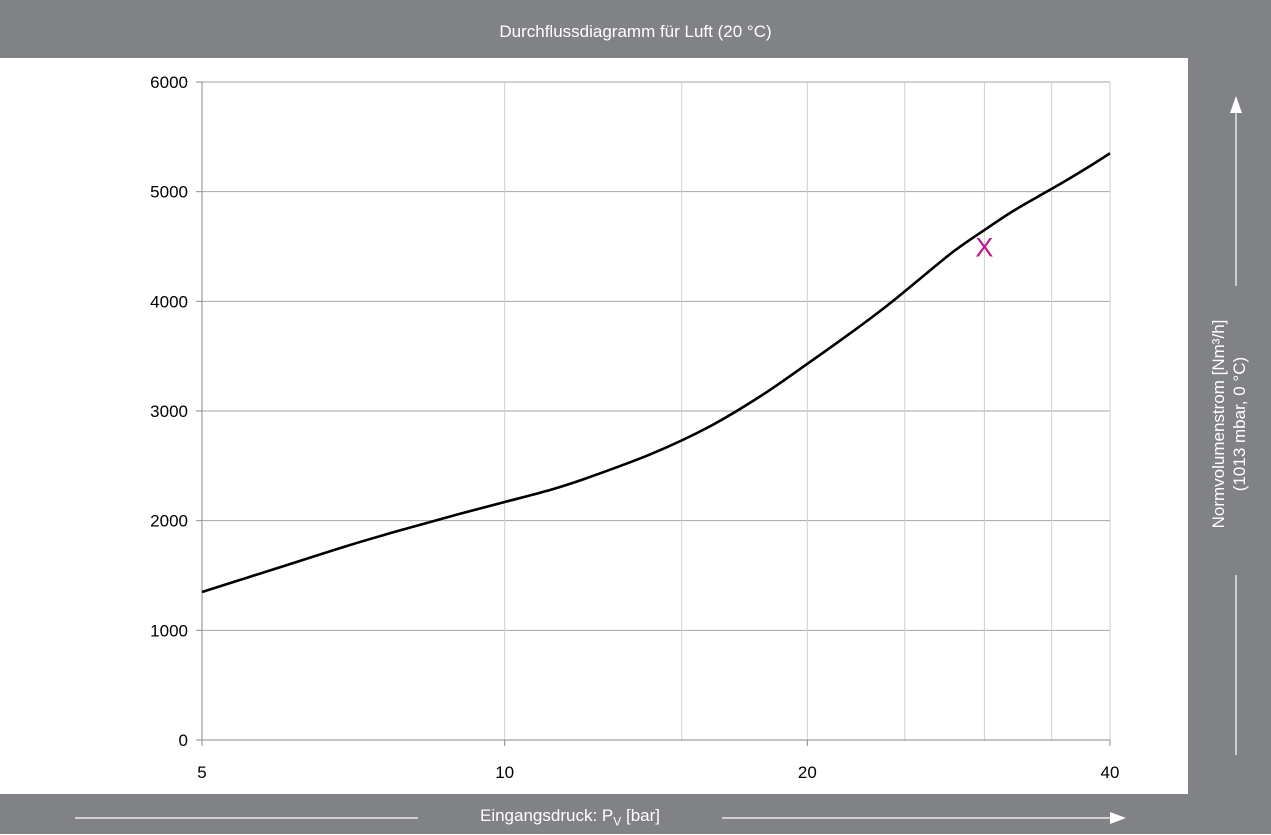 This screenshot has height=835, width=1271. I want to click on y-tick-label: 0, so click(183, 740).